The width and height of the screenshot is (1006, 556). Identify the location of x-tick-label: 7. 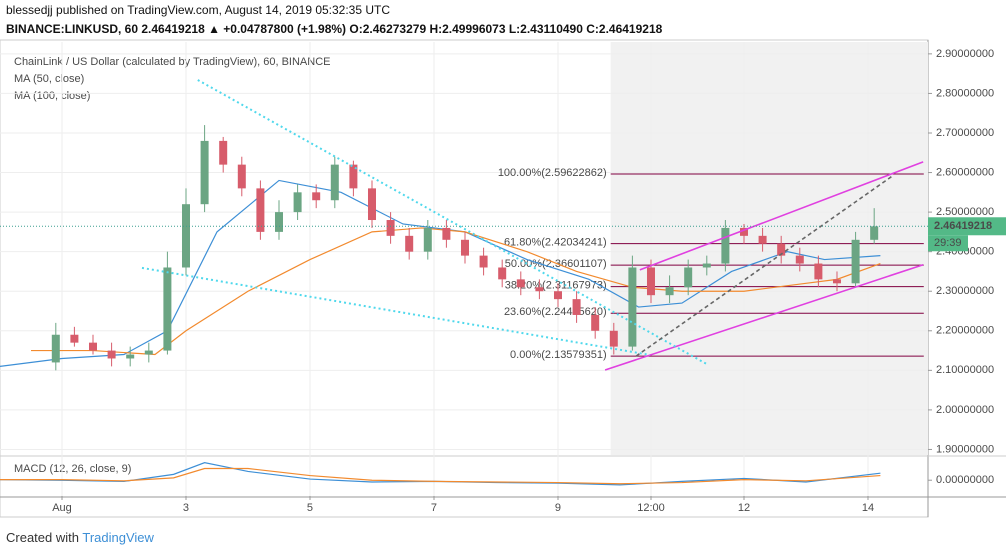
(434, 508).